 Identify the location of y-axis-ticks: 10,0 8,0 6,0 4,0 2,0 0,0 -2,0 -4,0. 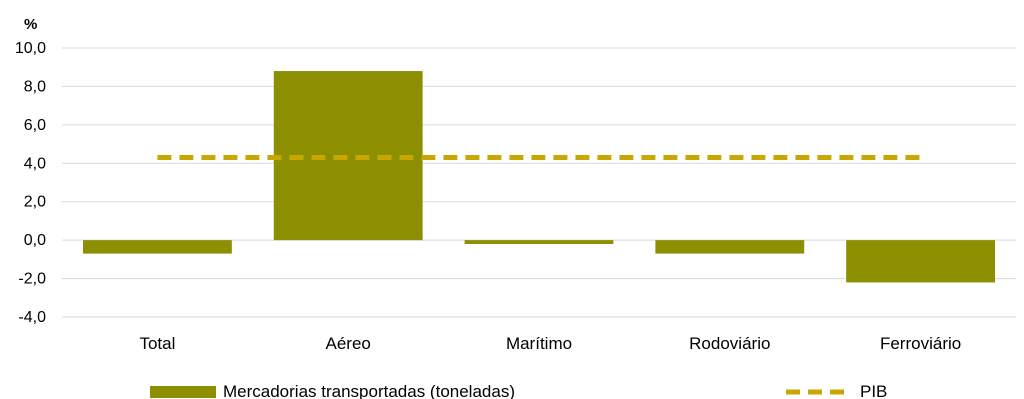
(30, 183).